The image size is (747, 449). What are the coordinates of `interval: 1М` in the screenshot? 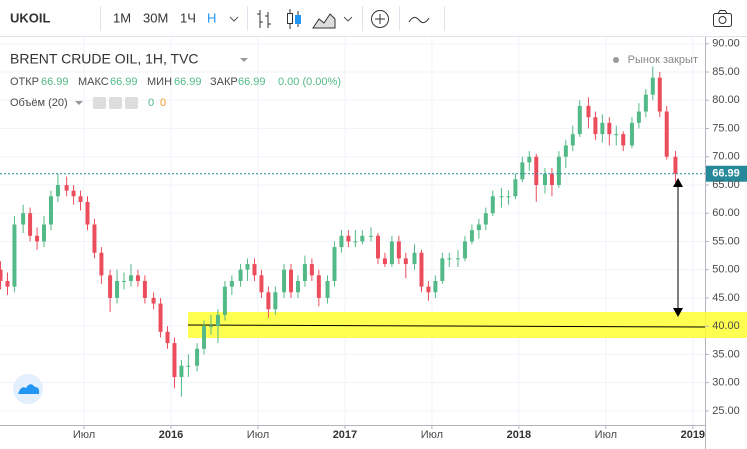 It's located at (122, 17).